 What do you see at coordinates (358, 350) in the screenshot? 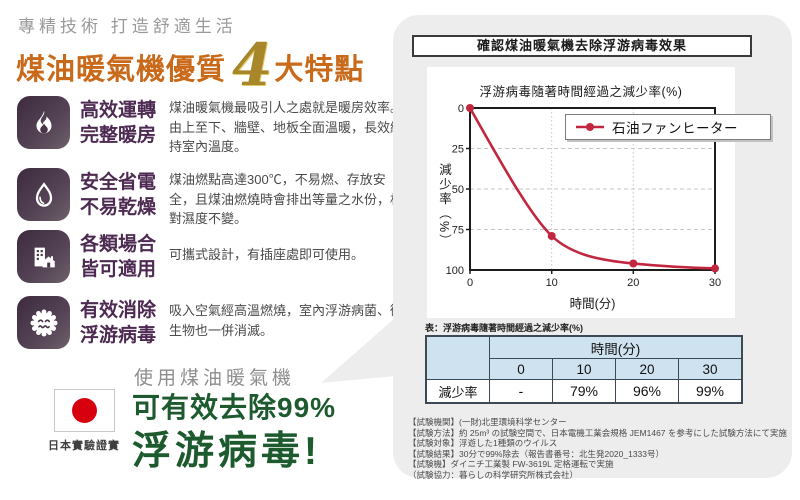
I see `bubble-tail` at bounding box center [358, 350].